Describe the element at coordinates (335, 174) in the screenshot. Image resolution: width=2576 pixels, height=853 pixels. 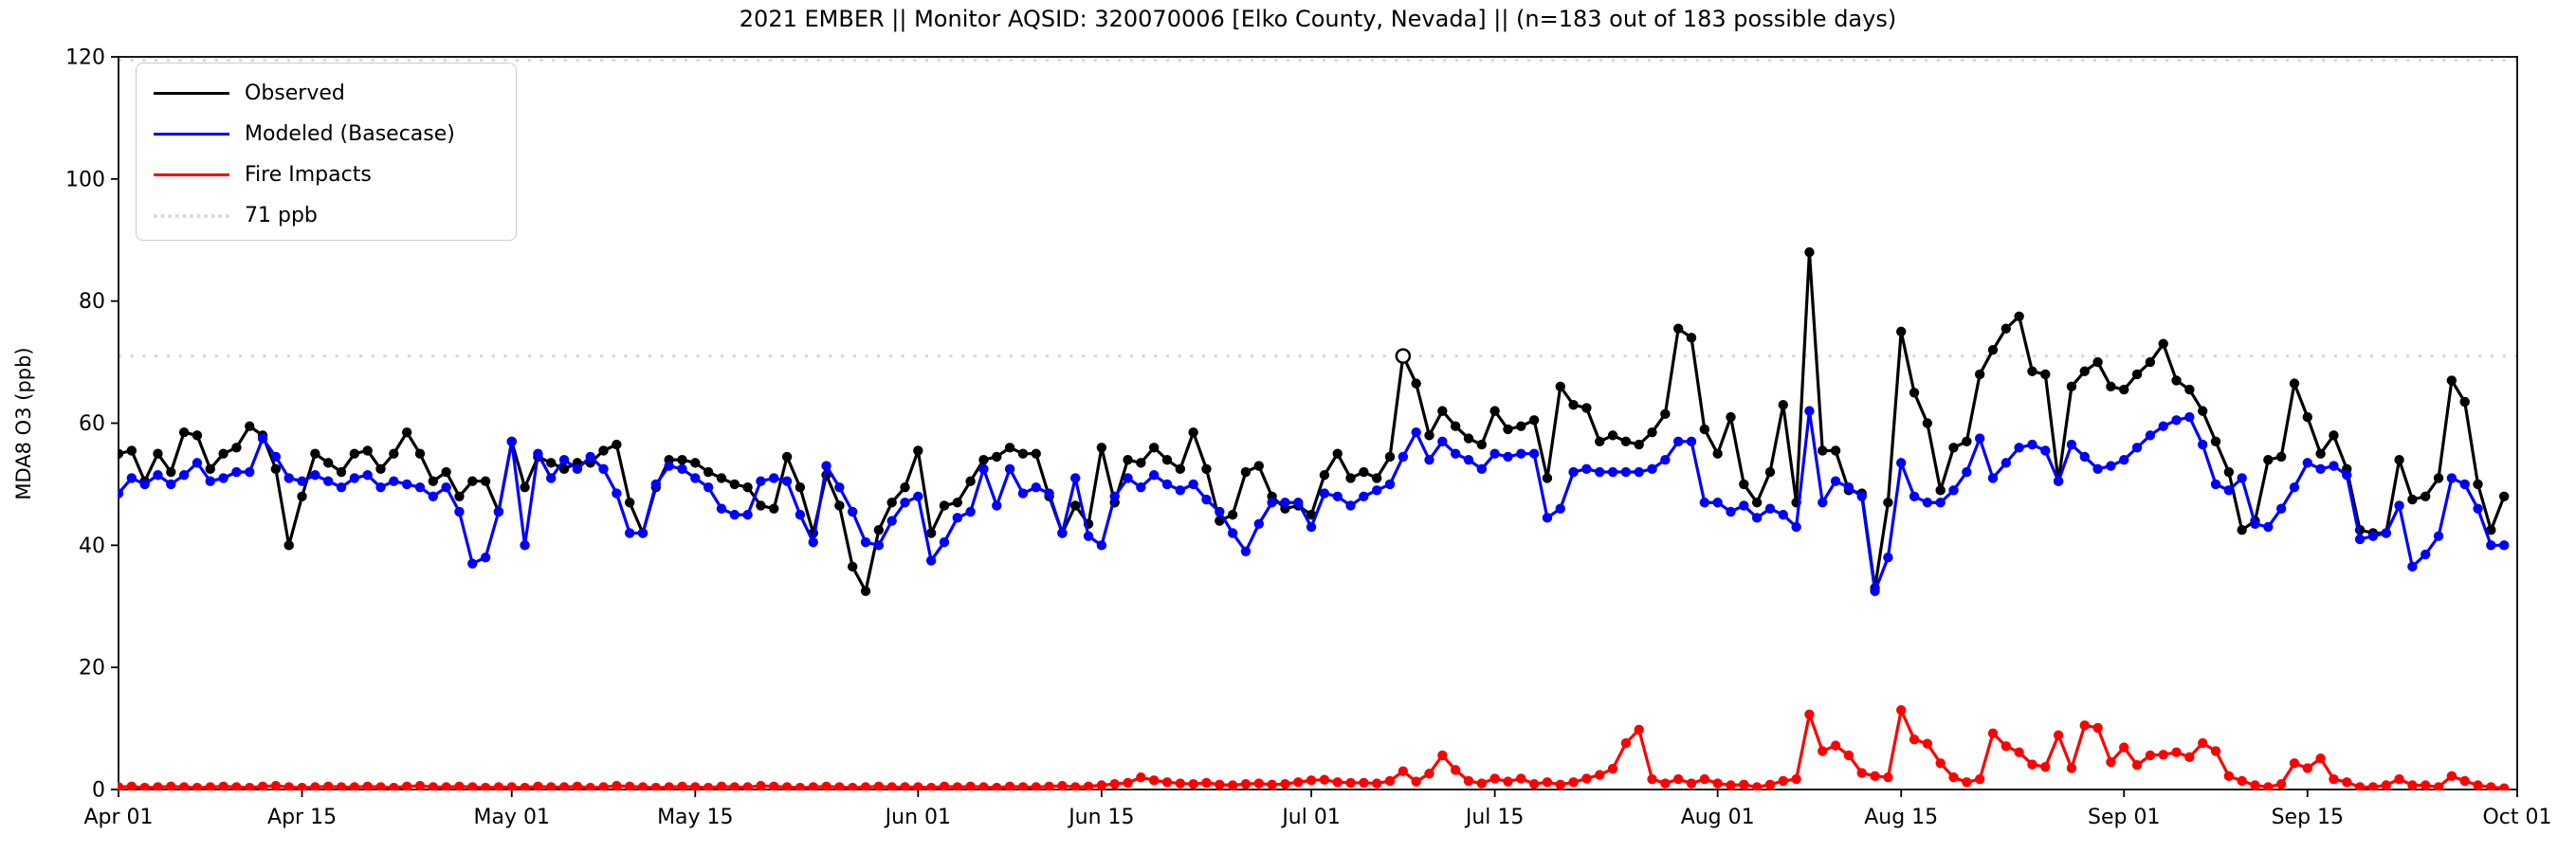
I see `legend-entry-fire: Fire Impacts` at that location.